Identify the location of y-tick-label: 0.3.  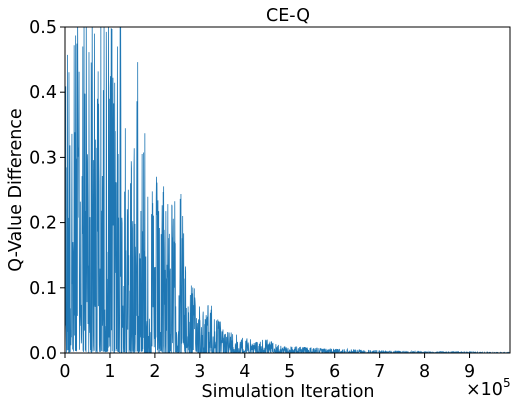
(43, 158).